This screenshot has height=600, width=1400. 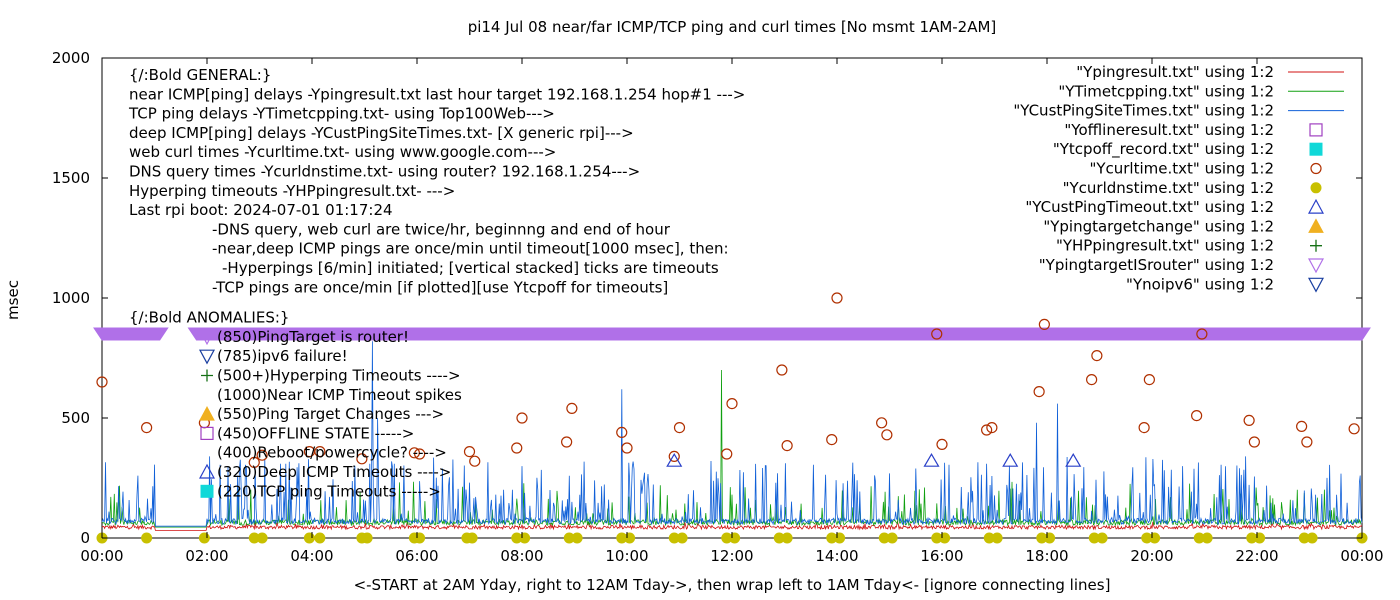 What do you see at coordinates (1316, 188) in the screenshot?
I see `legend-circle-filled-swatch` at bounding box center [1316, 188].